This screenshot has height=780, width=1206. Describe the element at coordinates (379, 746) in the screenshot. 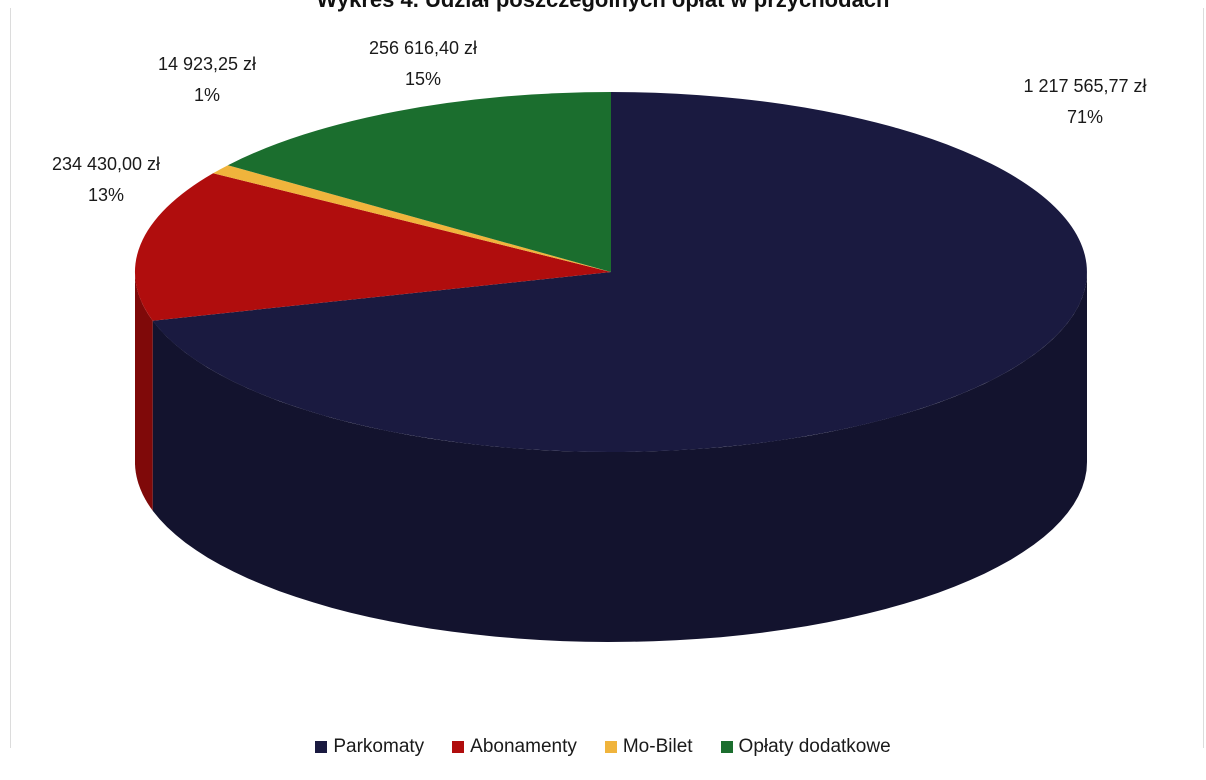

I see `legend-label-parkomaty: Parkomaty` at that location.